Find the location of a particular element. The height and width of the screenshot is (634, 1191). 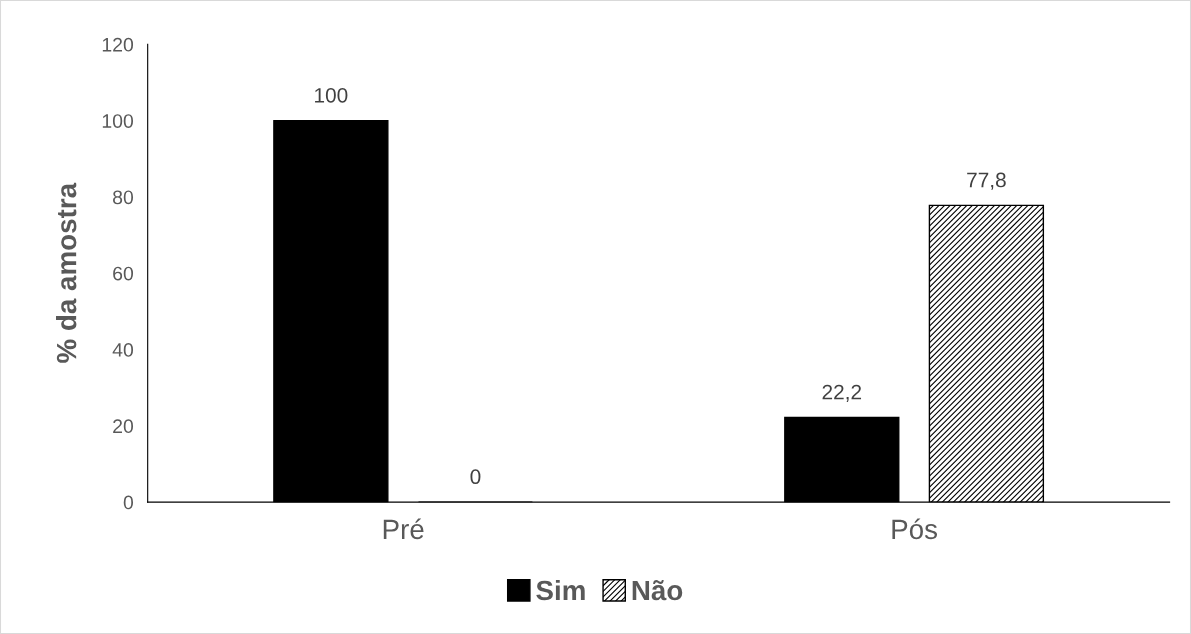

legend-label: Não is located at coordinates (657, 590).